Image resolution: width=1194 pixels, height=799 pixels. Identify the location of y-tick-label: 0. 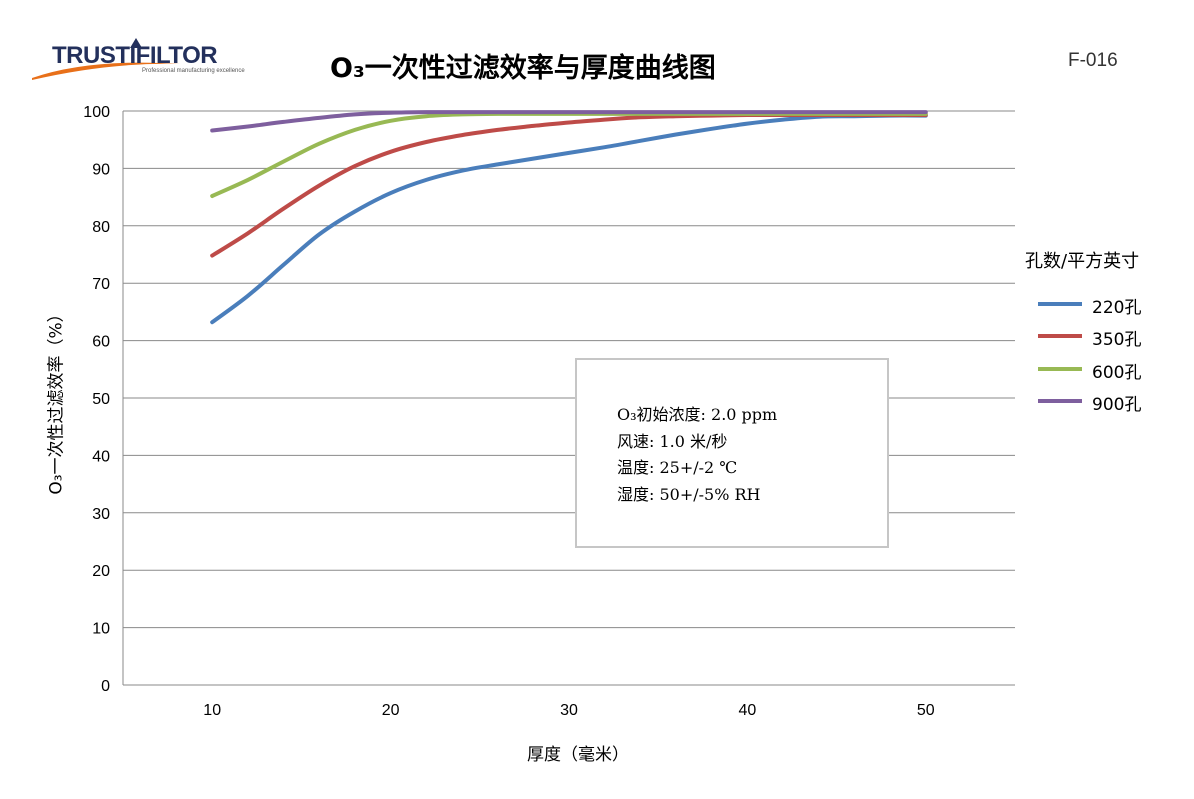
(105, 686).